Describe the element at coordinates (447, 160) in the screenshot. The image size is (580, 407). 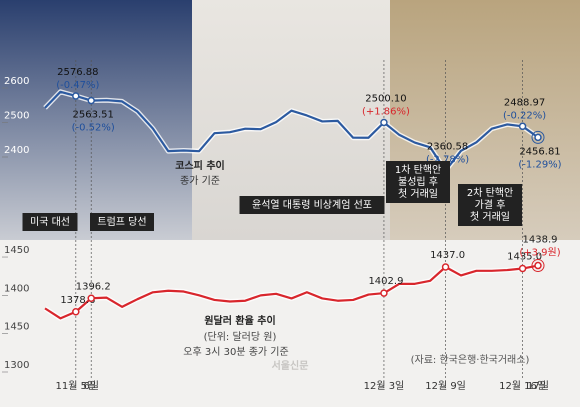
I see `change-label: (-2.78%)` at that location.